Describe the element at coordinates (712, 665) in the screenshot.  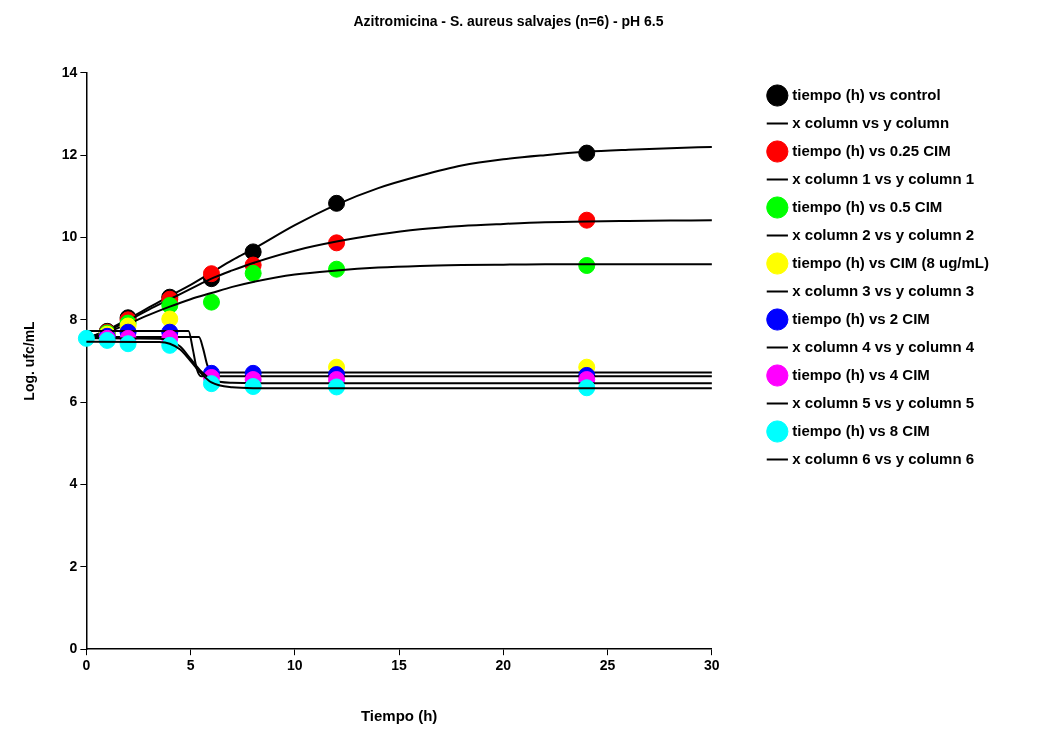
I see `x-tick-label: 30` at that location.